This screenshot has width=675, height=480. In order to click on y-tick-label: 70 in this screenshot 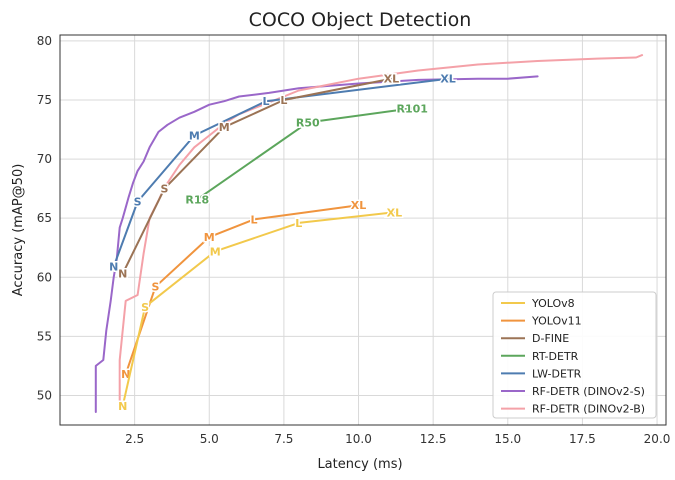, I will do `click(44, 159)`.